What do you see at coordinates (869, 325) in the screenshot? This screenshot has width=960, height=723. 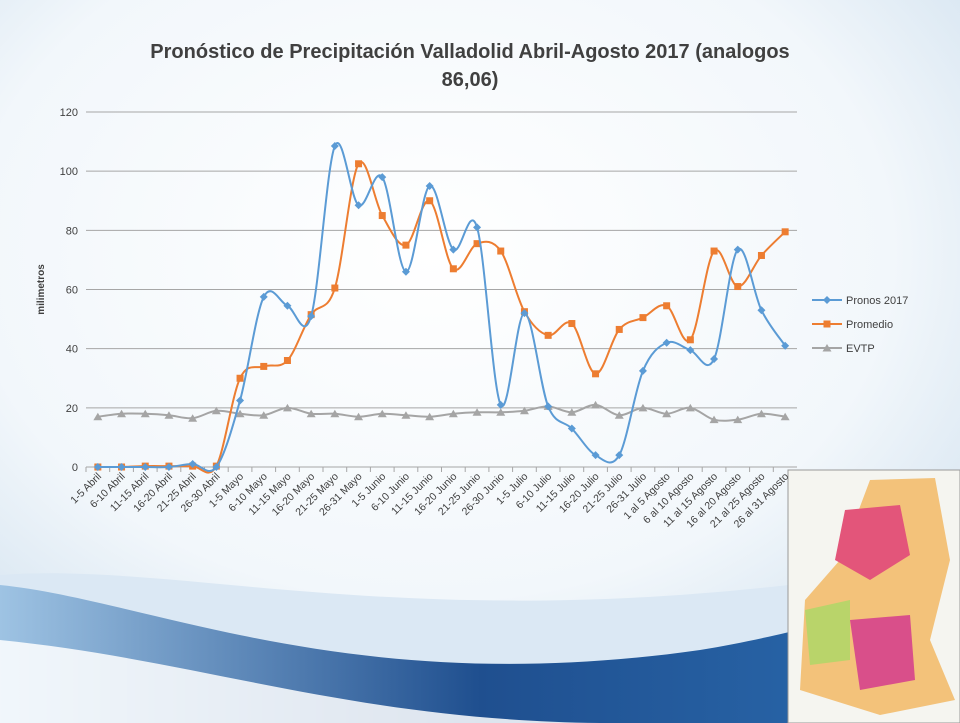 I see `legend-label: Promedio` at bounding box center [869, 325].